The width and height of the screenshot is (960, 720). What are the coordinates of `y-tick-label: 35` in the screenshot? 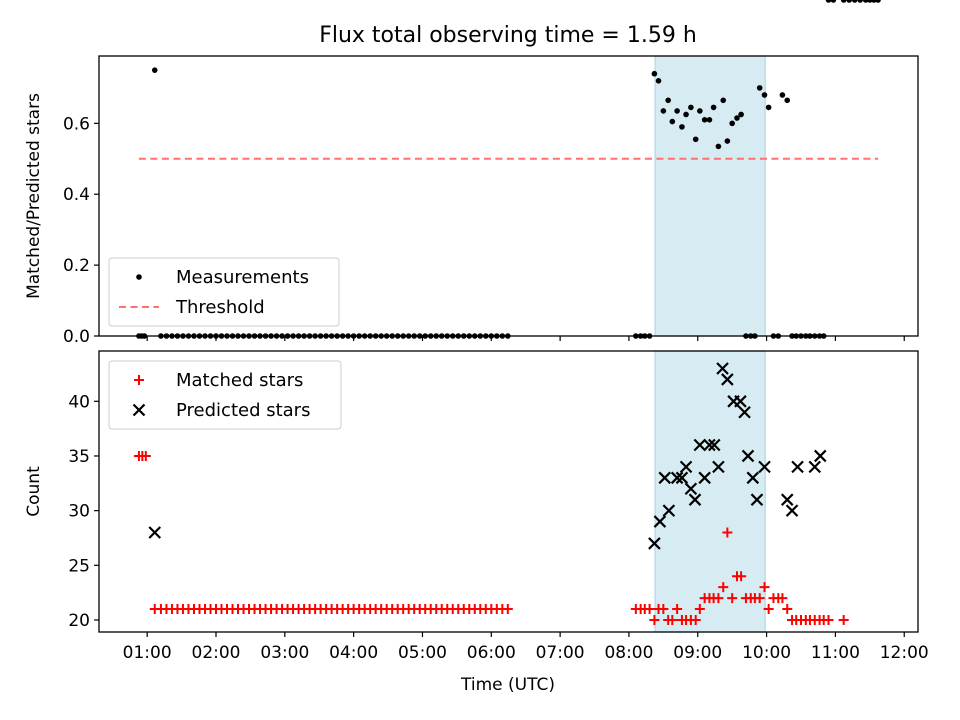 It's located at (79, 457).